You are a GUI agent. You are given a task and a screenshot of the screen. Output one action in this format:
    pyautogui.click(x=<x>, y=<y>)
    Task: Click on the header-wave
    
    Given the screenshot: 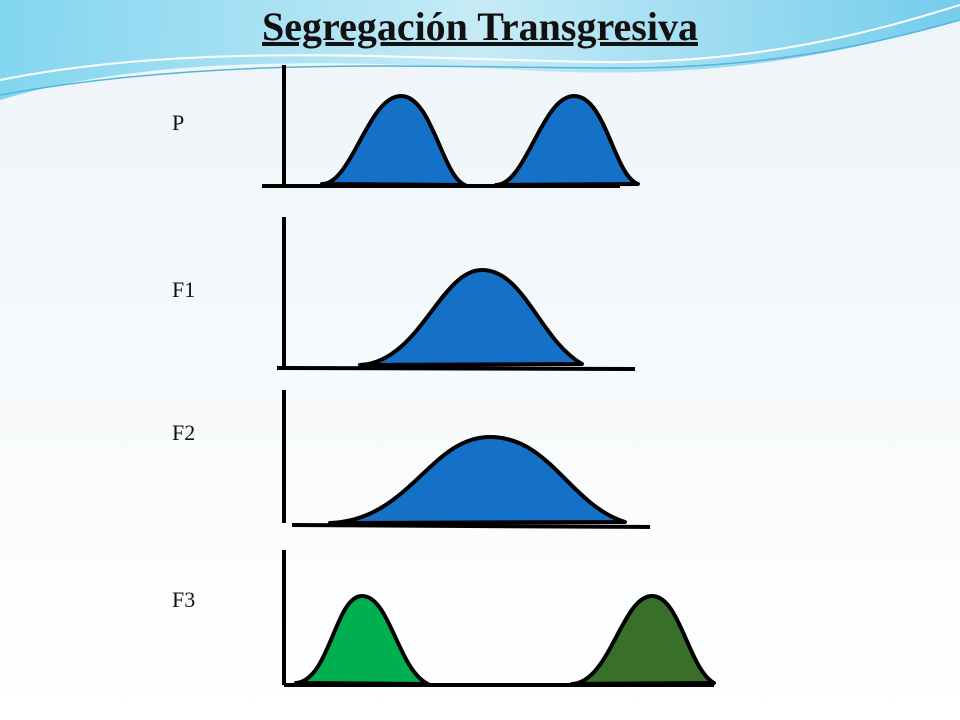 What is the action you would take?
    pyautogui.click(x=480, y=50)
    